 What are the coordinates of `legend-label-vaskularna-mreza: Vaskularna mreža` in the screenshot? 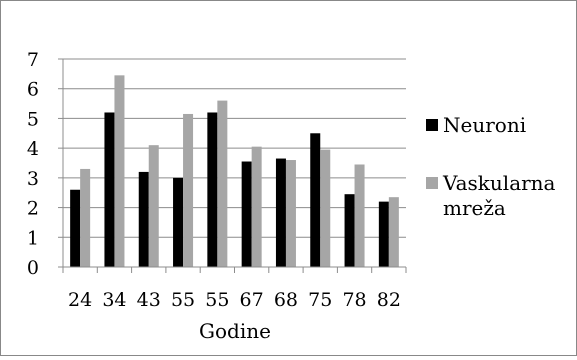 It's located at (502, 195).